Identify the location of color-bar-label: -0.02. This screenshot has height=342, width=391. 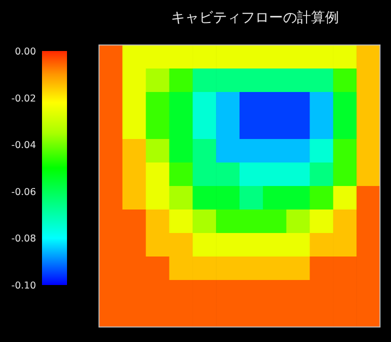
(23, 98).